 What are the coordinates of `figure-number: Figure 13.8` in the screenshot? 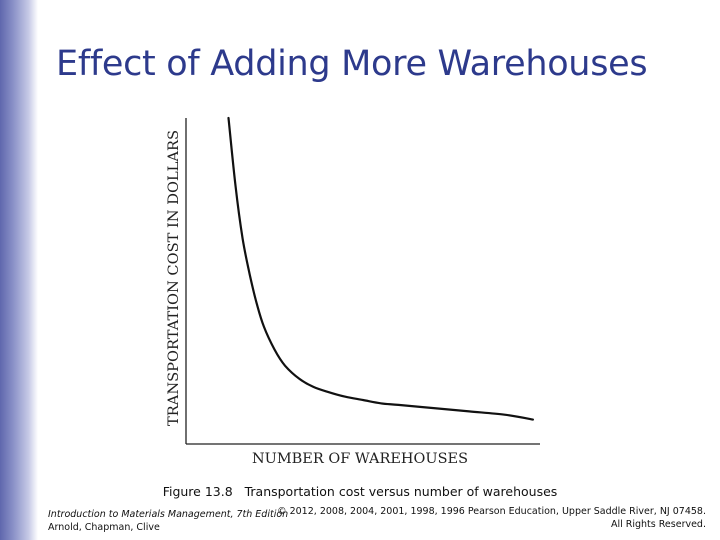 It's located at (197, 491).